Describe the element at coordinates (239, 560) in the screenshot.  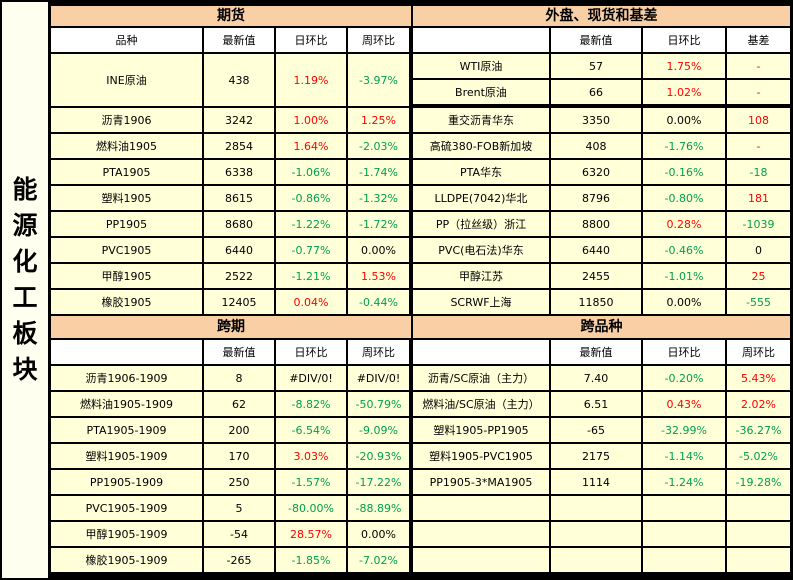
I see `spread-cell: -265` at that location.